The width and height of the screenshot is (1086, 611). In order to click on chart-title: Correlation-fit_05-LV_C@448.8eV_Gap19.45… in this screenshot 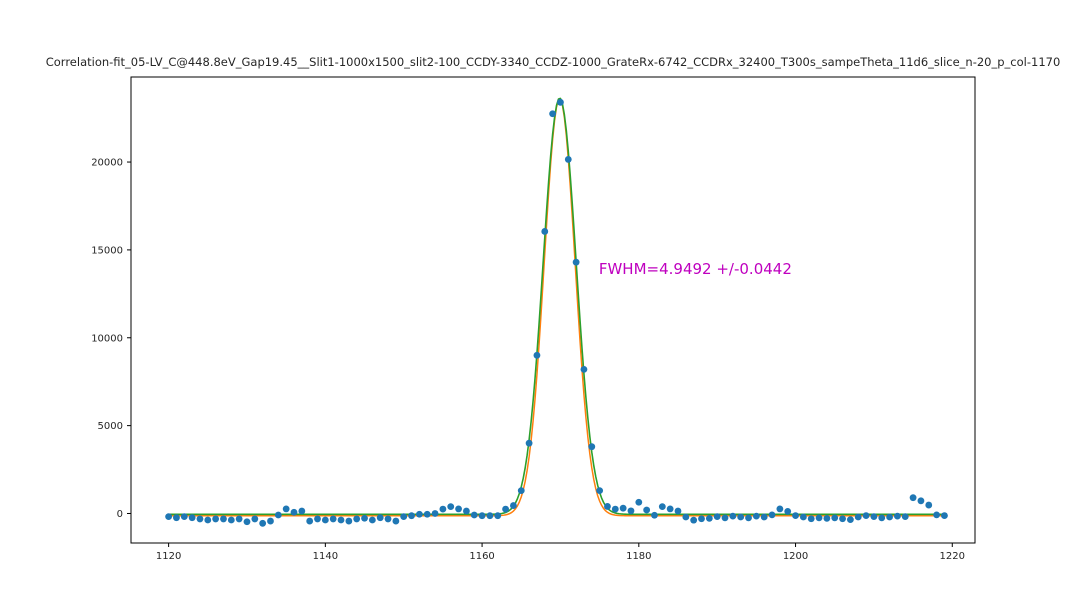, I will do `click(553, 62)`.